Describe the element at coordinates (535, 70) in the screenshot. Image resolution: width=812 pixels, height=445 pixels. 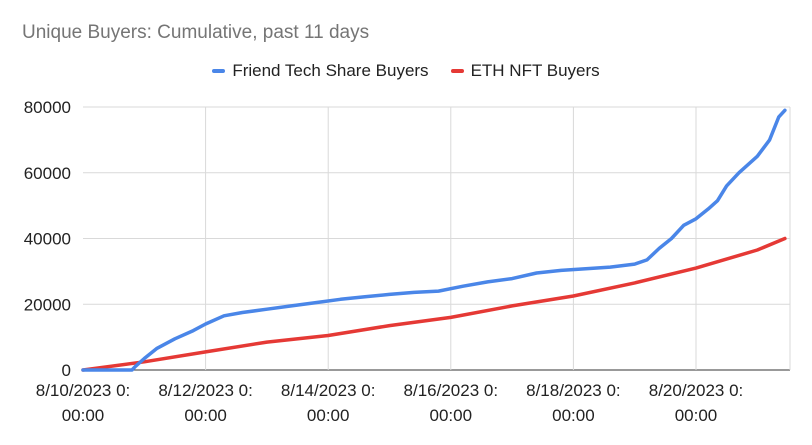
I see `legend-label-eth-nft: ETH NFT Buyers` at that location.